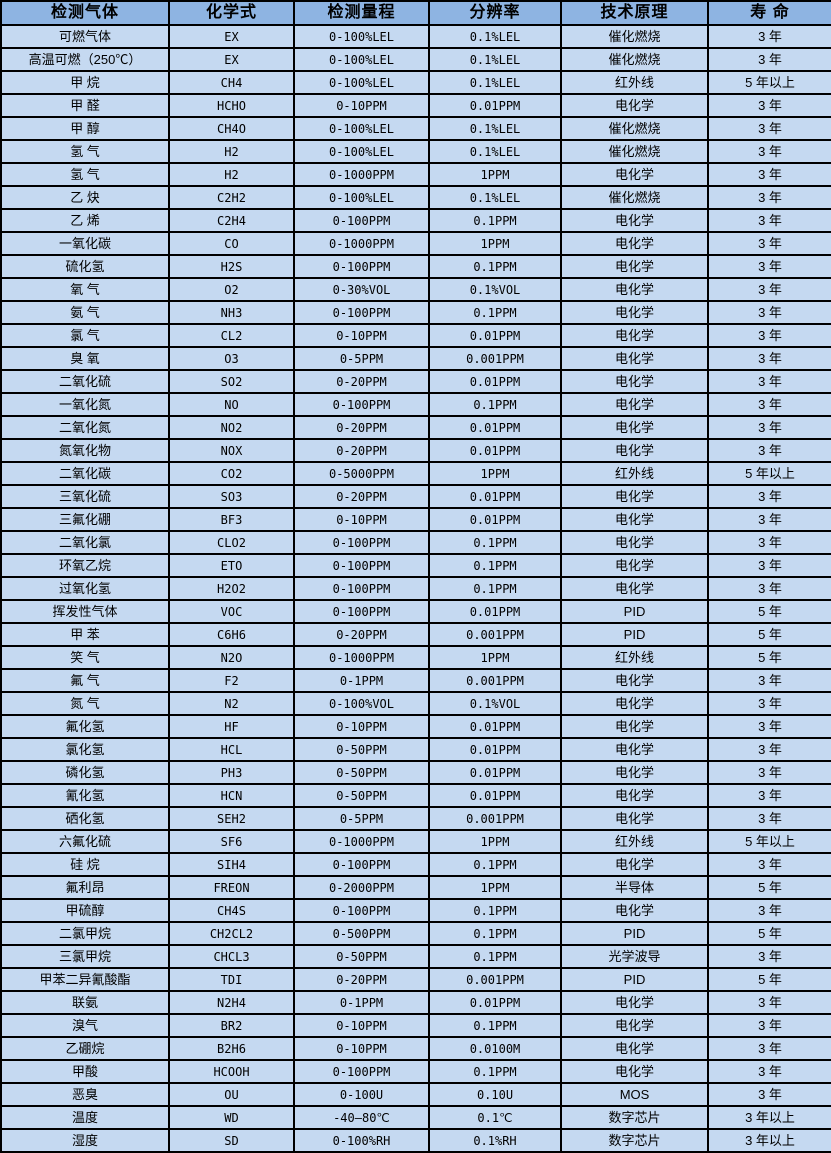 This screenshot has width=831, height=1153. Describe the element at coordinates (85, 450) in the screenshot. I see `gas-name-cell: 氮氧化物` at that location.